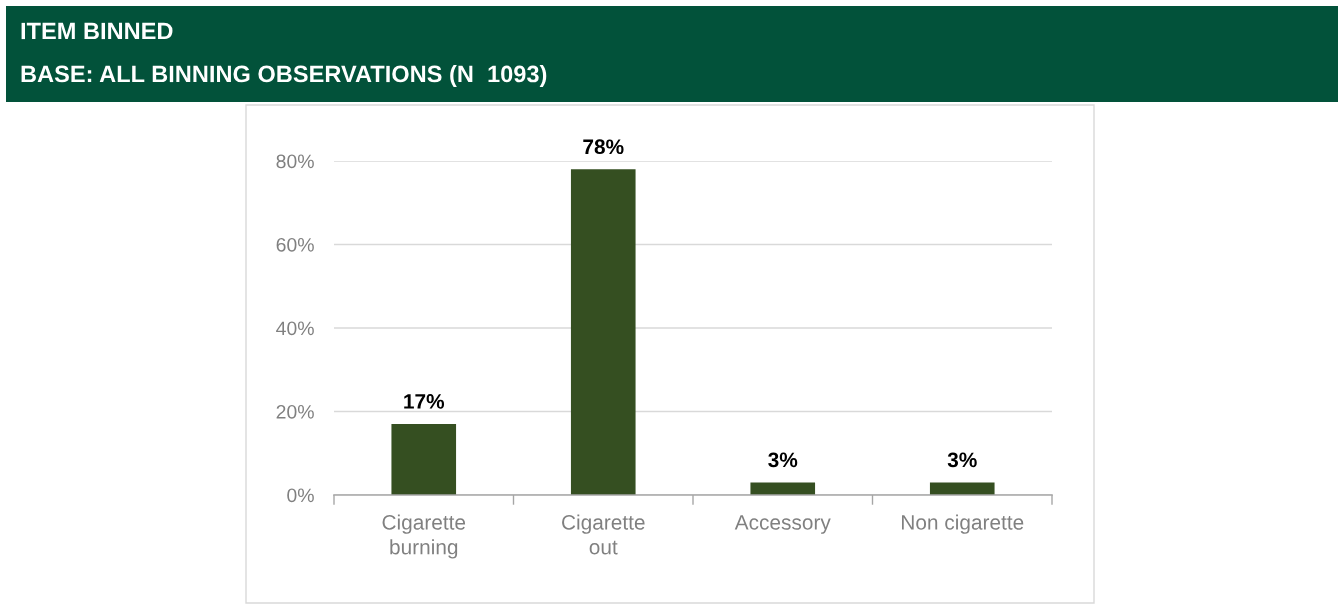  What do you see at coordinates (424, 401) in the screenshot?
I see `data-label: 17%` at bounding box center [424, 401].